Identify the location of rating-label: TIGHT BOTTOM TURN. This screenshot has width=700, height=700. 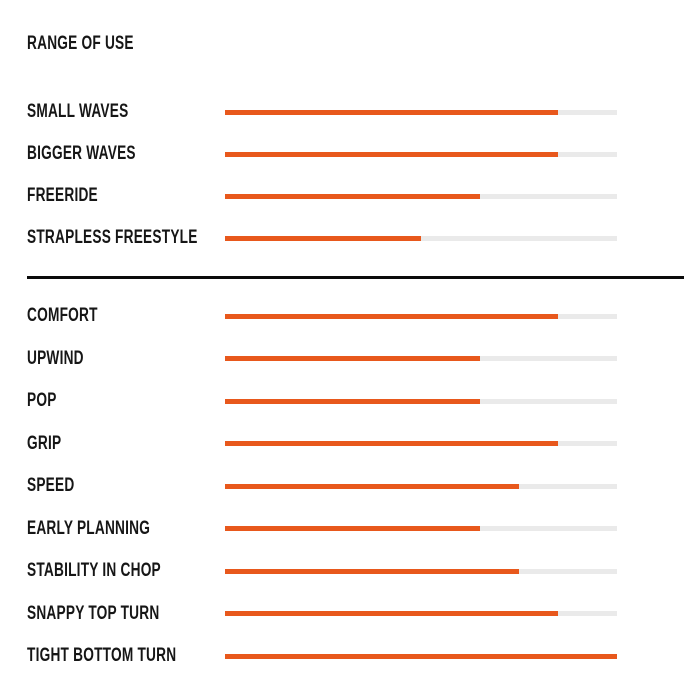
(102, 656).